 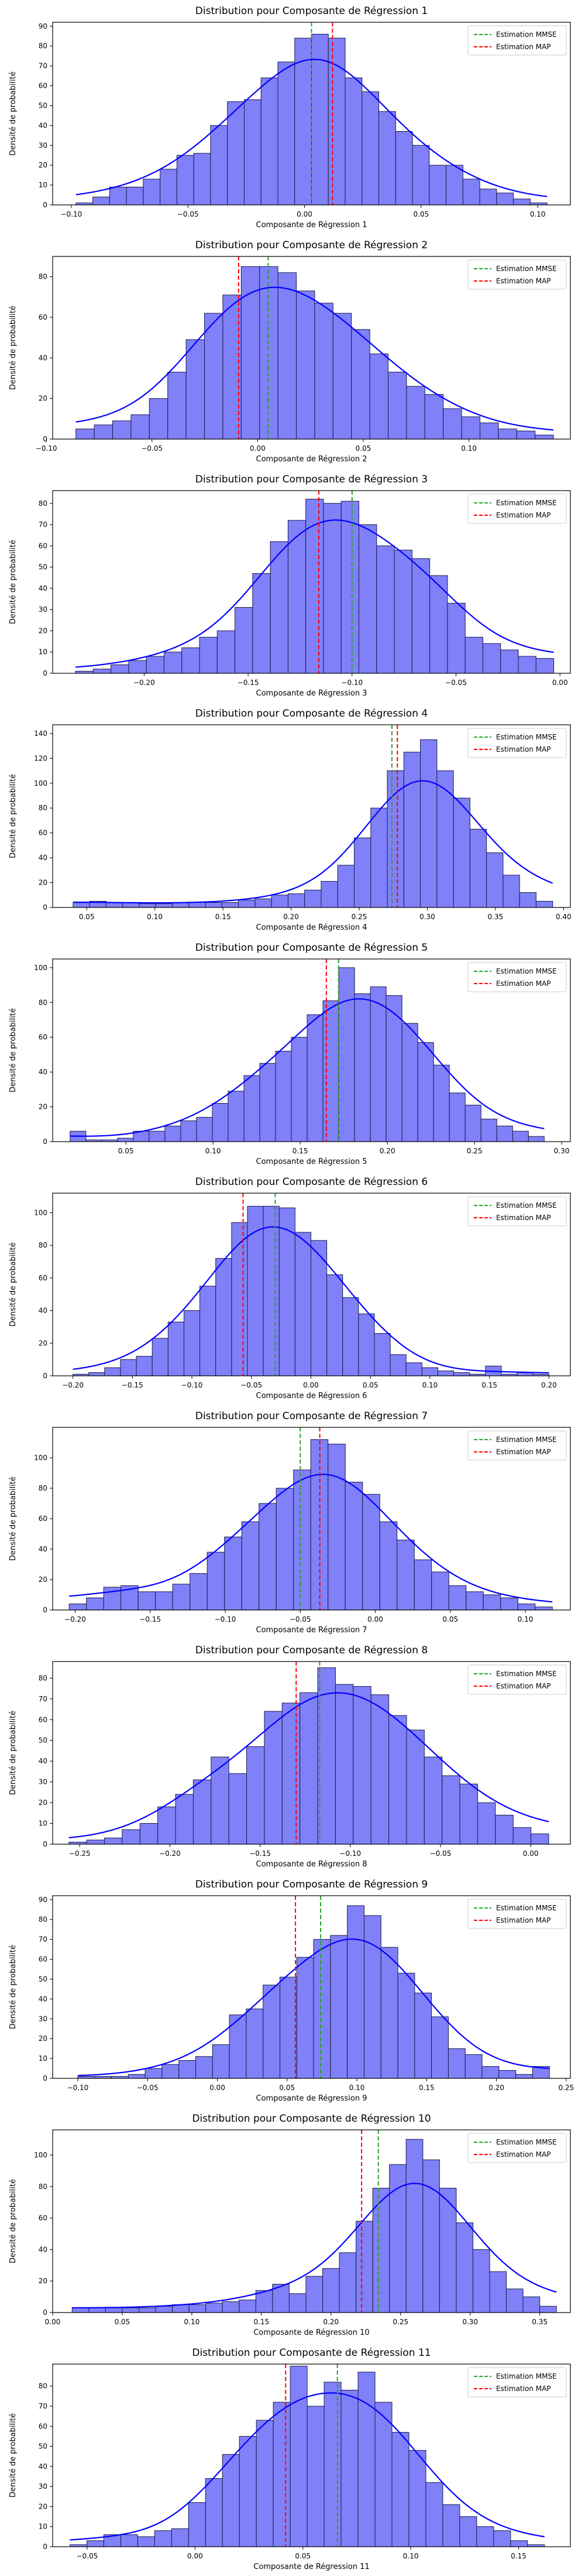 I want to click on x-tick-label: 0.10, so click(x=526, y=1619).